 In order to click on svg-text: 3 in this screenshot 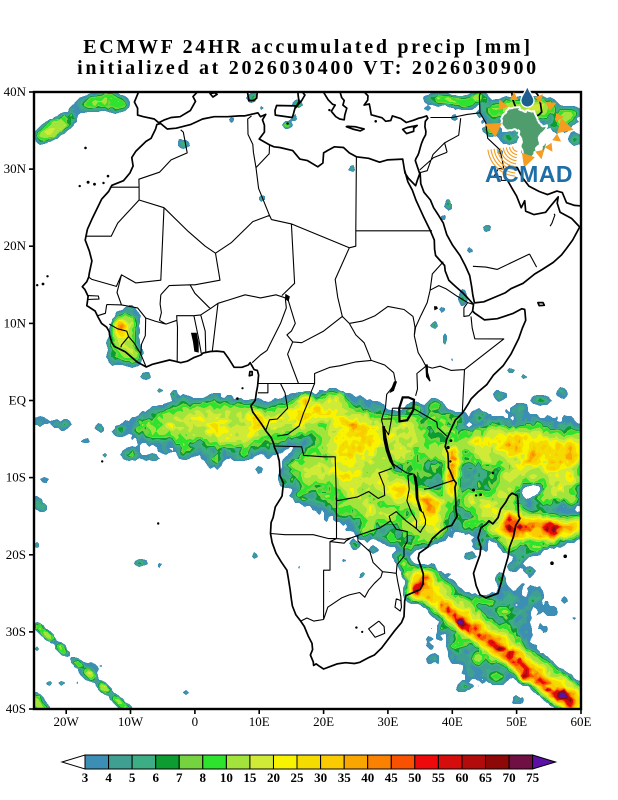, I will do `click(85, 777)`.